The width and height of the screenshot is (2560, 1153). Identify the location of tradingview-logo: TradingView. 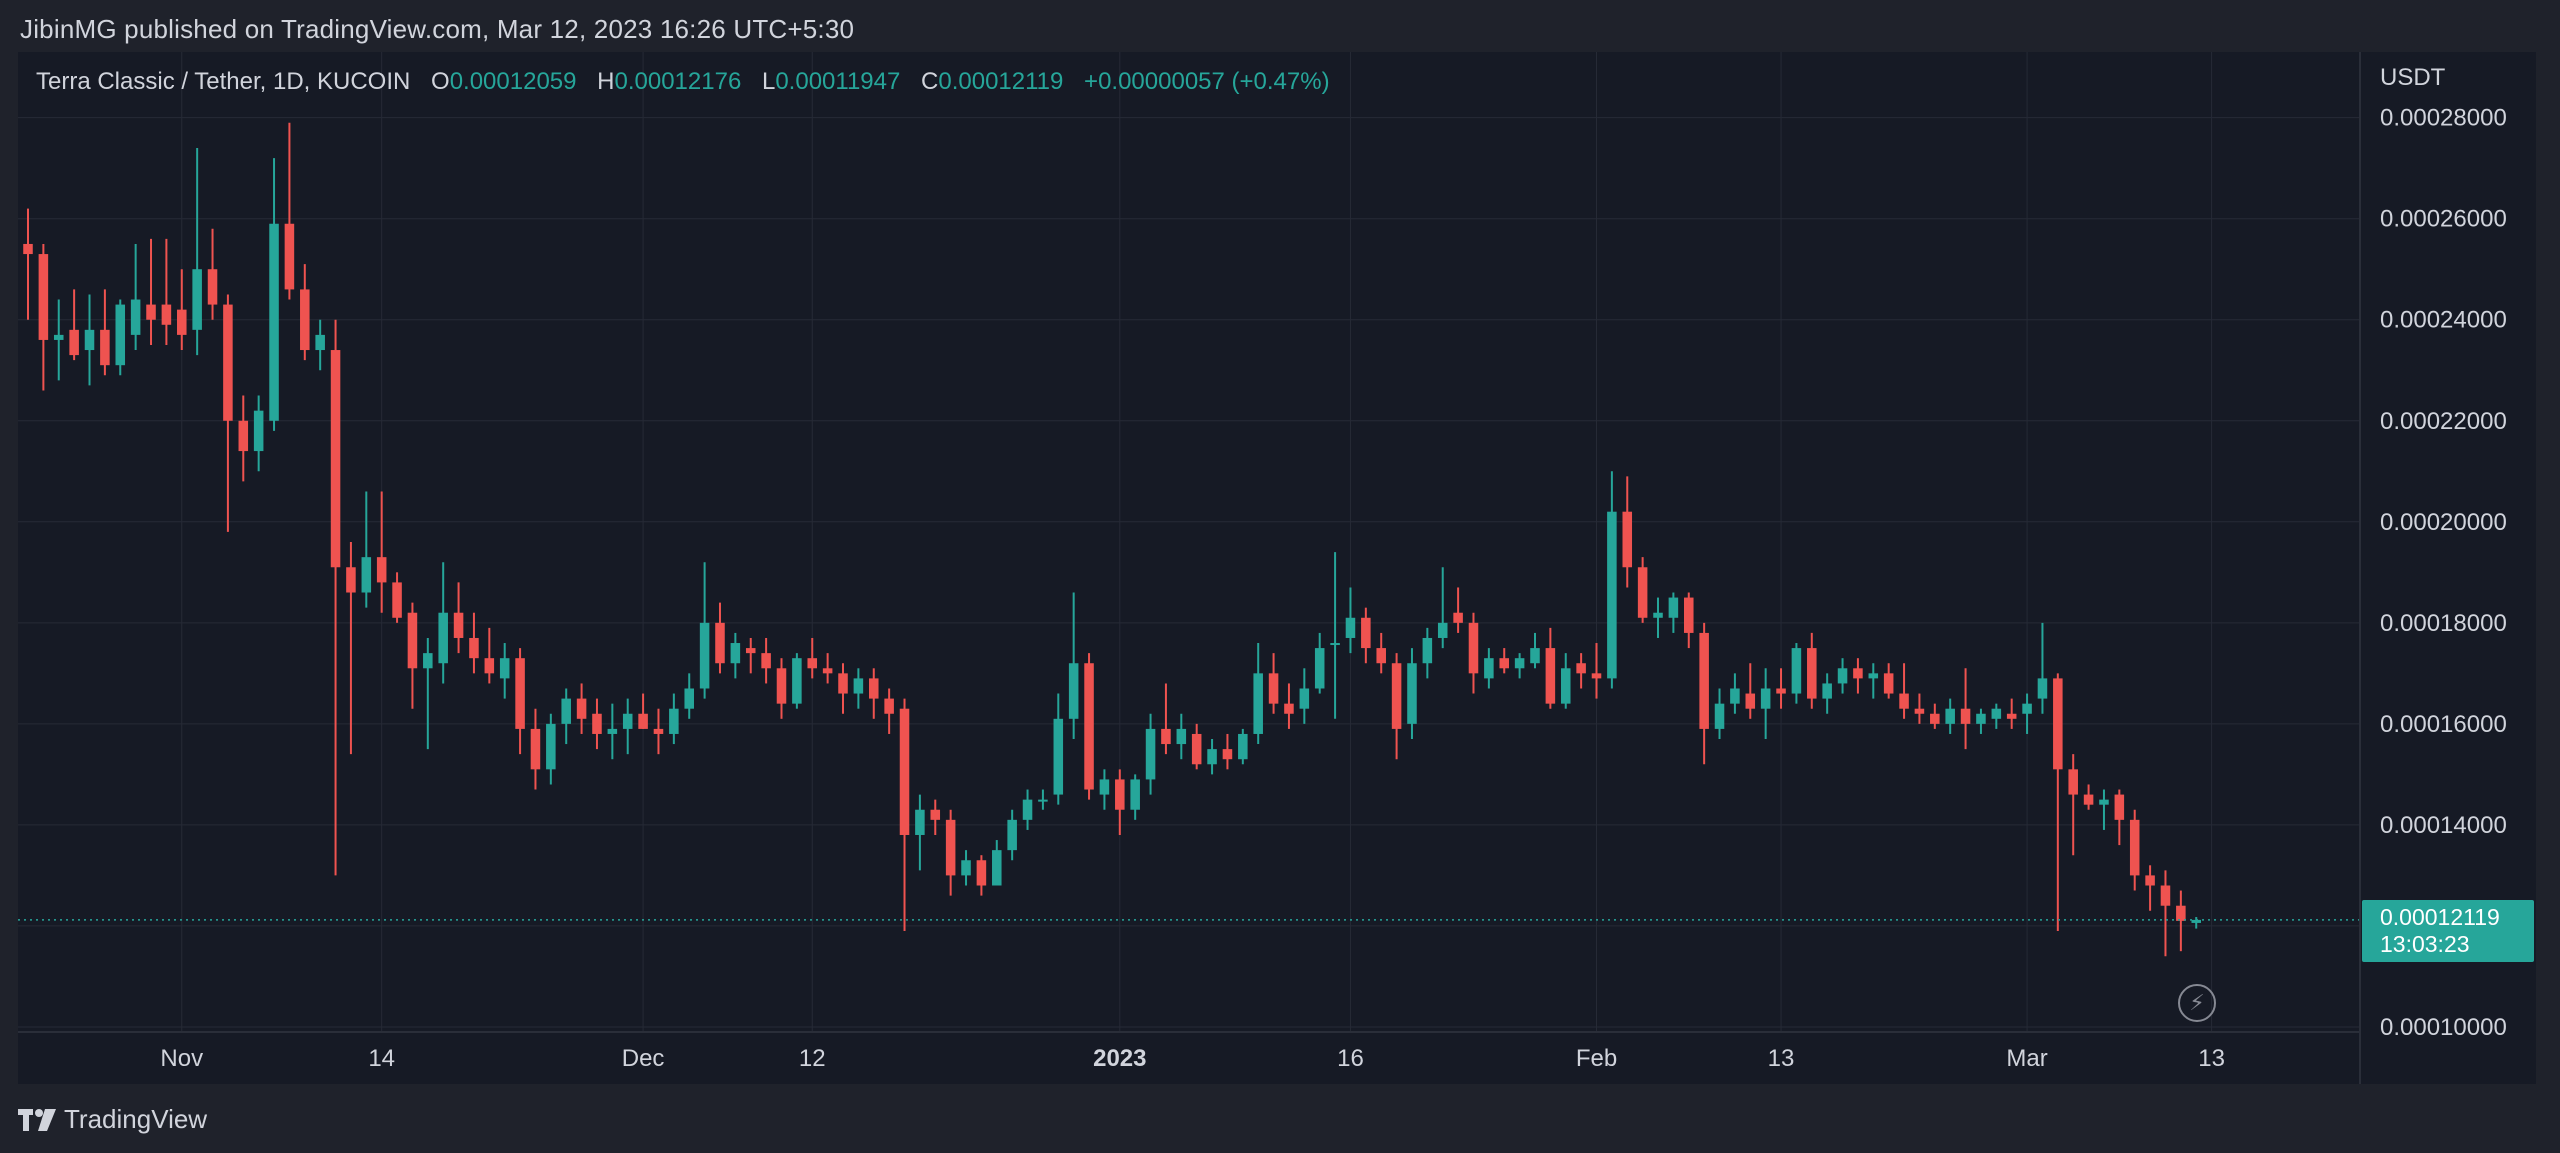
(112, 1119).